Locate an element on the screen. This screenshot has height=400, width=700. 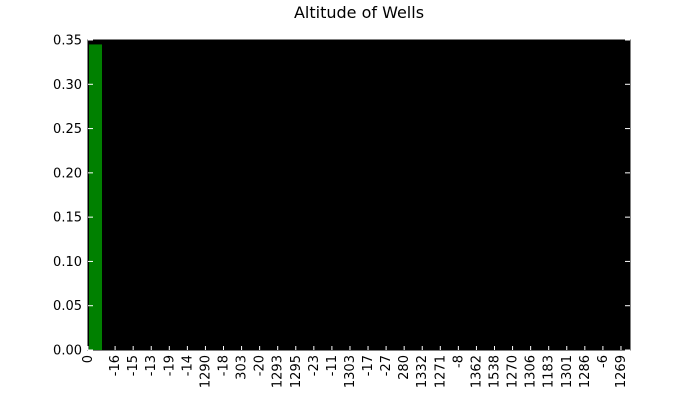
x-tick-label: -8 is located at coordinates (458, 361).